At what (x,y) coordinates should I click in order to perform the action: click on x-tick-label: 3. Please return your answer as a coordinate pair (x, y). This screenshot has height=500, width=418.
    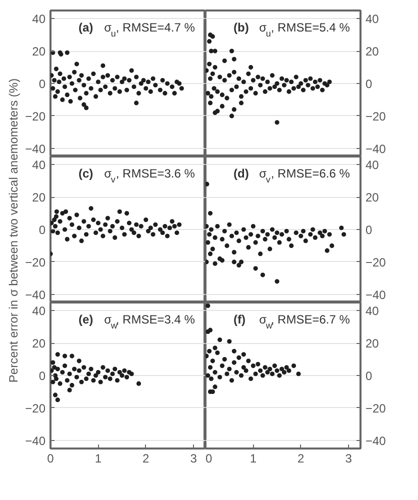
    Looking at the image, I should click on (194, 459).